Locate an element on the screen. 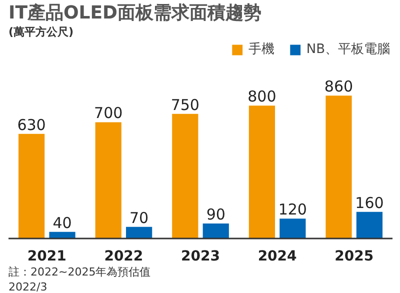  data-label: 40 is located at coordinates (62, 223).